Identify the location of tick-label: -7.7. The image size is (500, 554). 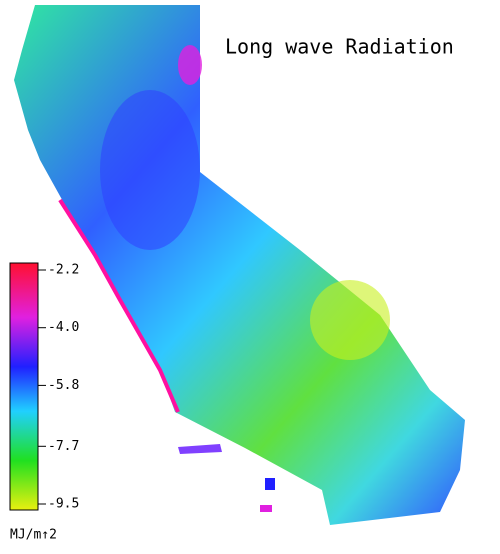
(63, 446).